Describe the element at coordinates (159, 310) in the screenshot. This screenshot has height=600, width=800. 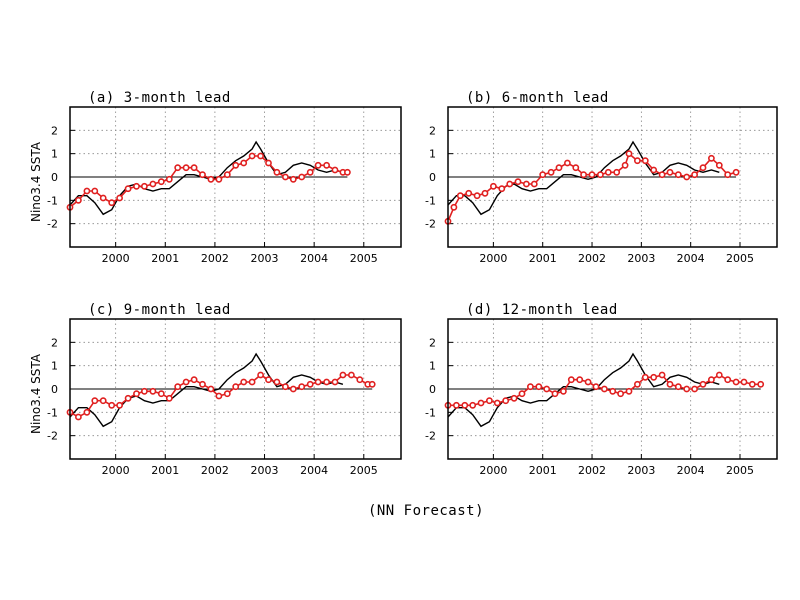
I see `panel-title: (c) 9-month lead` at that location.